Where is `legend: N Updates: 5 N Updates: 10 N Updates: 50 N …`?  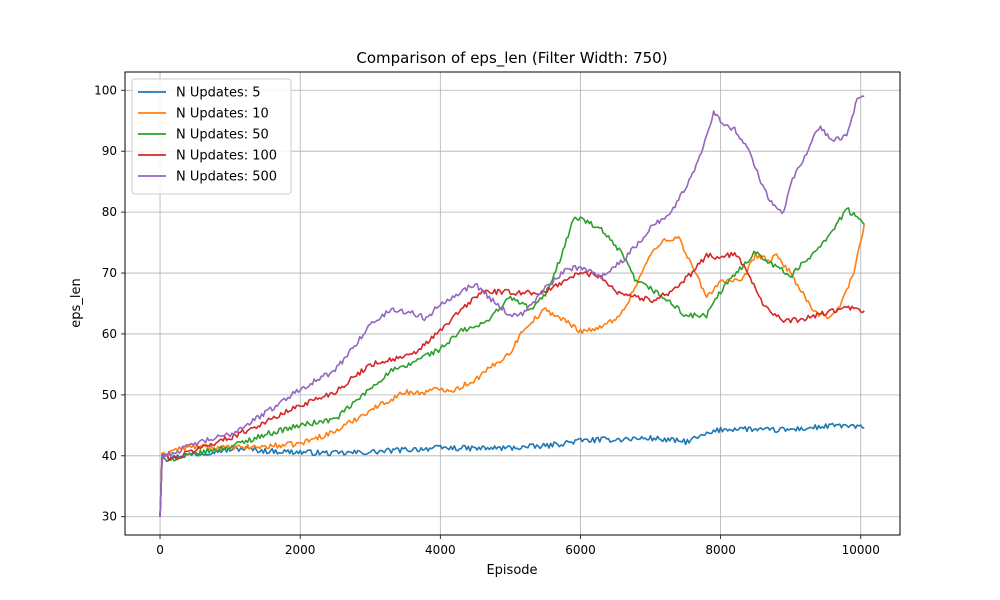
legend: N Updates: 5 N Updates: 10 N Updates: 50 N … is located at coordinates (211, 136).